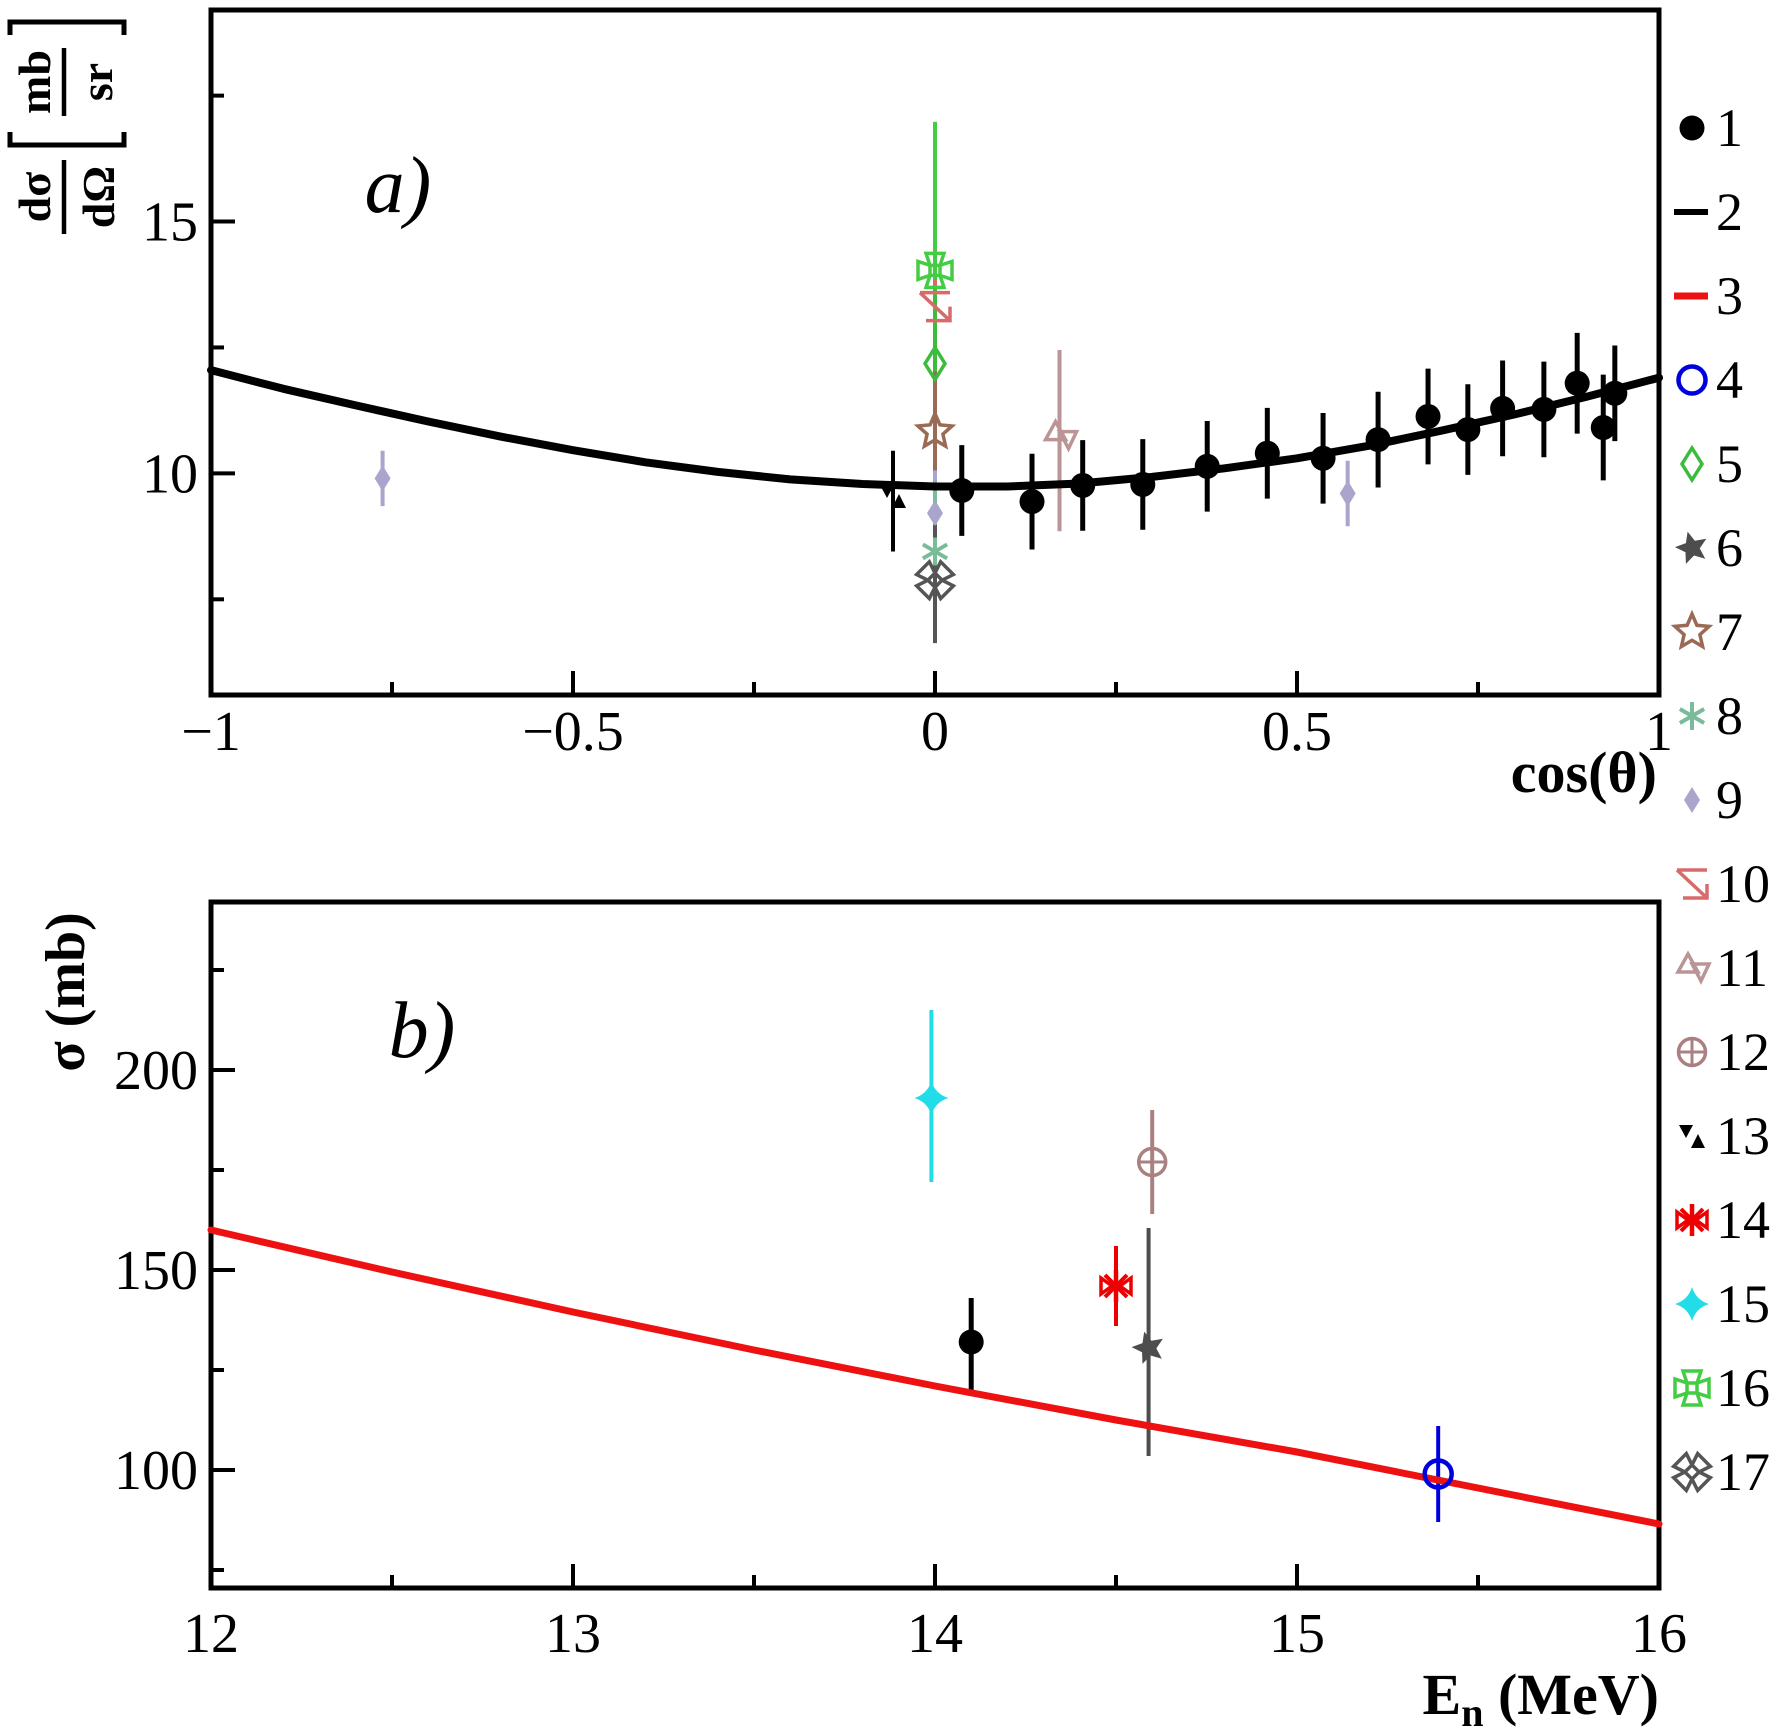 This screenshot has width=1772, height=1732. I want to click on legend-entry-17: 17, so click(1720, 1472).